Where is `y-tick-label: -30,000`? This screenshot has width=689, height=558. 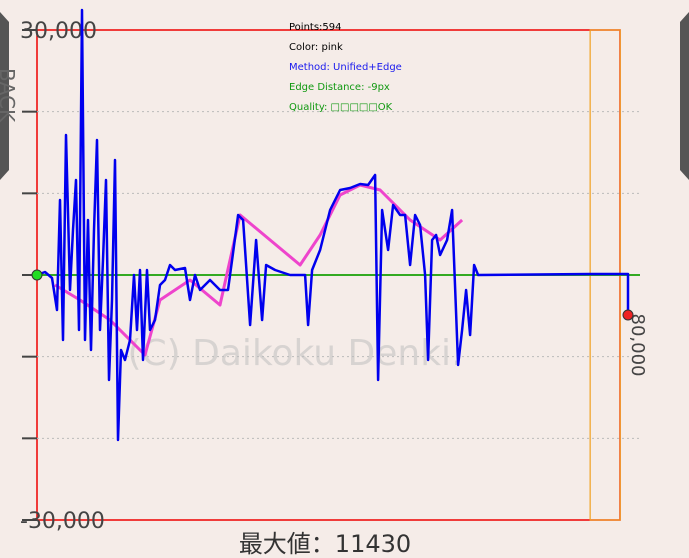
y-tick-label: -30,000 is located at coordinates (62, 521).